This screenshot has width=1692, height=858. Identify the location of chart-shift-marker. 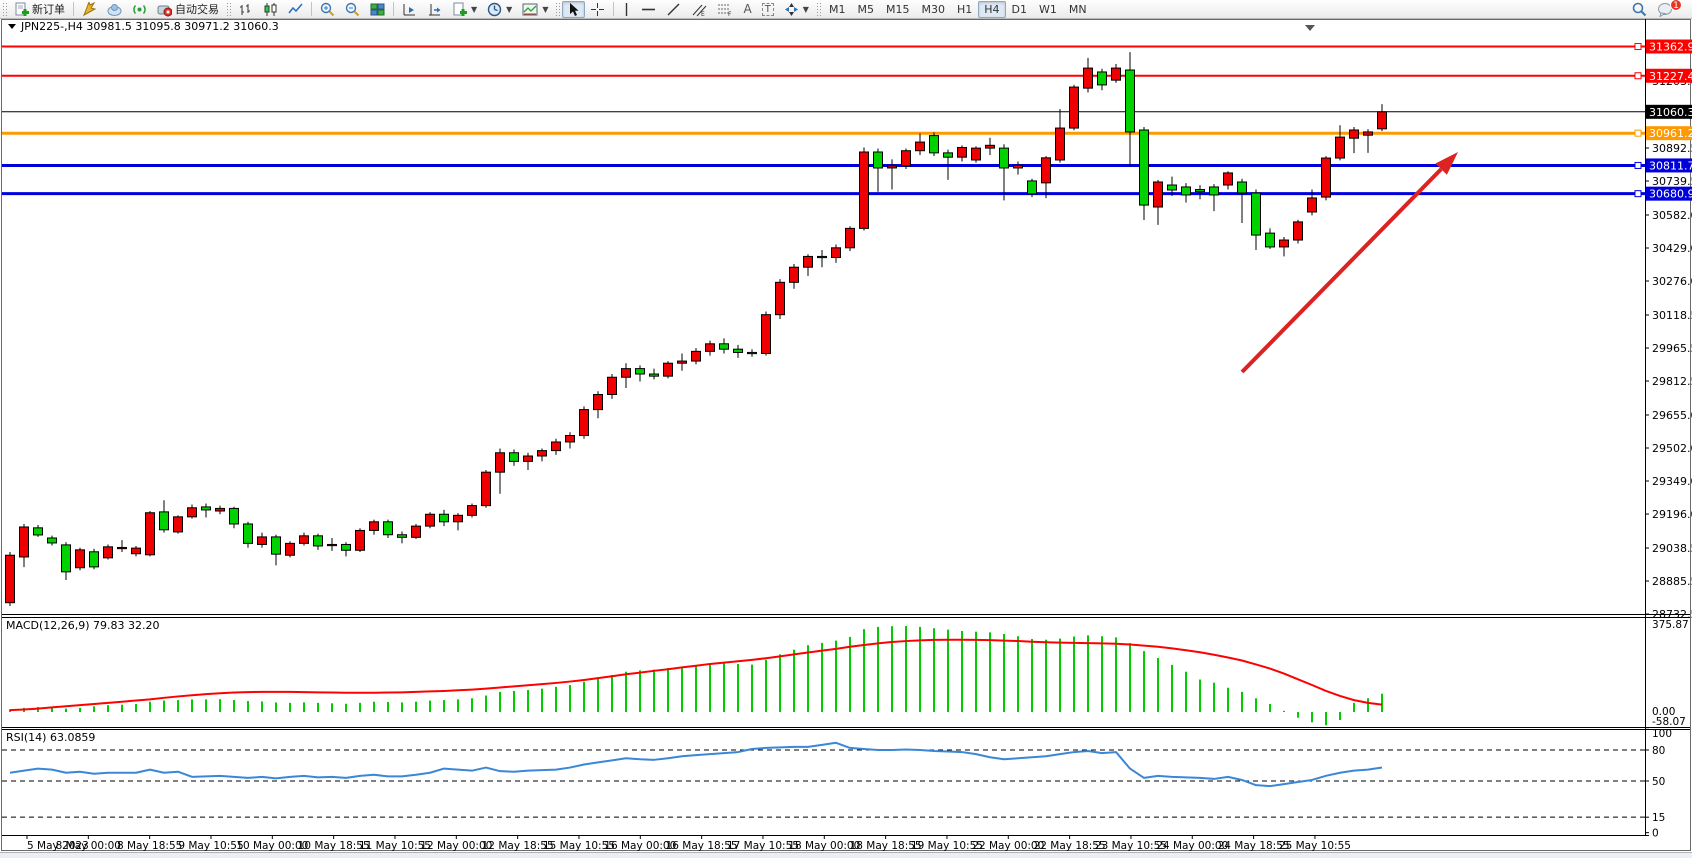
(1310, 28).